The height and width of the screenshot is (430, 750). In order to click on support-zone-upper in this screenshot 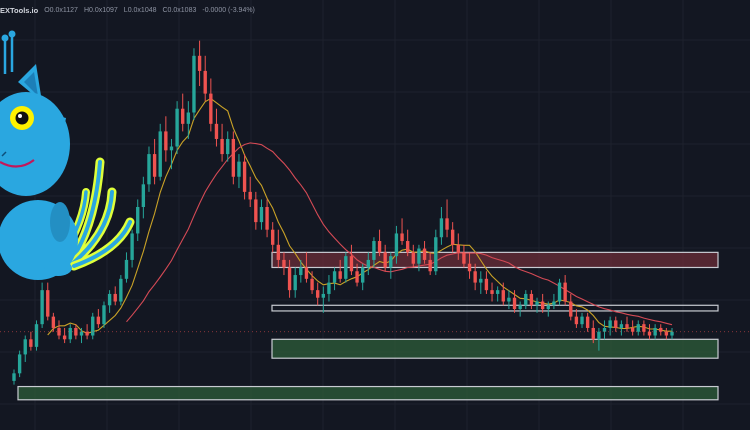, I will do `click(495, 348)`.